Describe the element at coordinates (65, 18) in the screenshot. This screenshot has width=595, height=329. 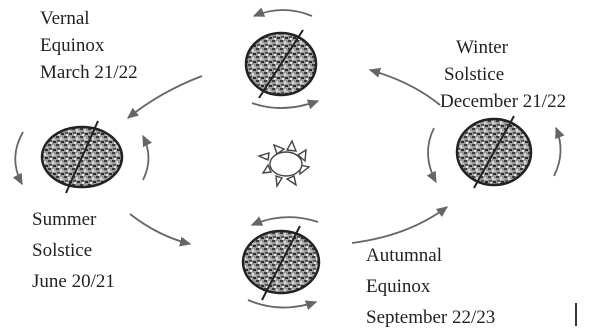
I see `vernal-line-1: Vernal` at that location.